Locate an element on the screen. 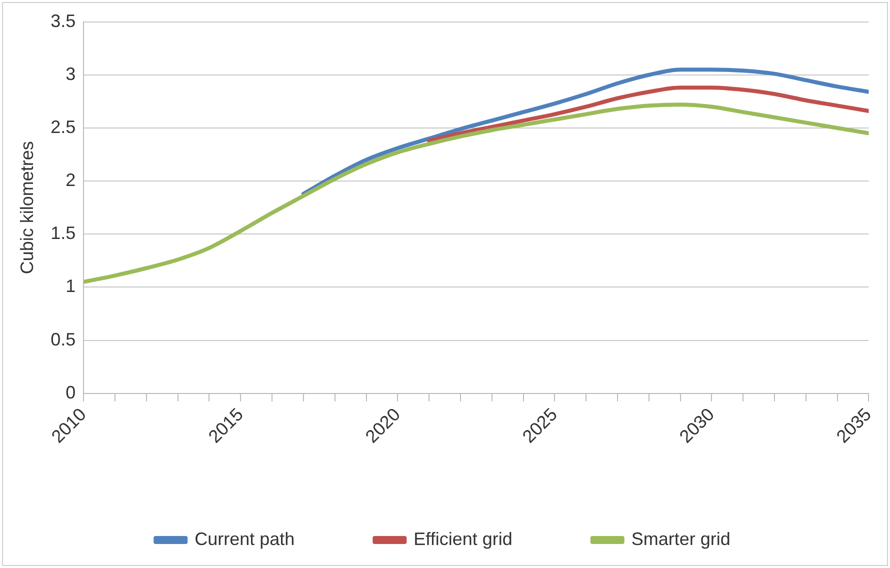 This screenshot has height=568, width=890. y-tick-label: 0 is located at coordinates (71, 392).